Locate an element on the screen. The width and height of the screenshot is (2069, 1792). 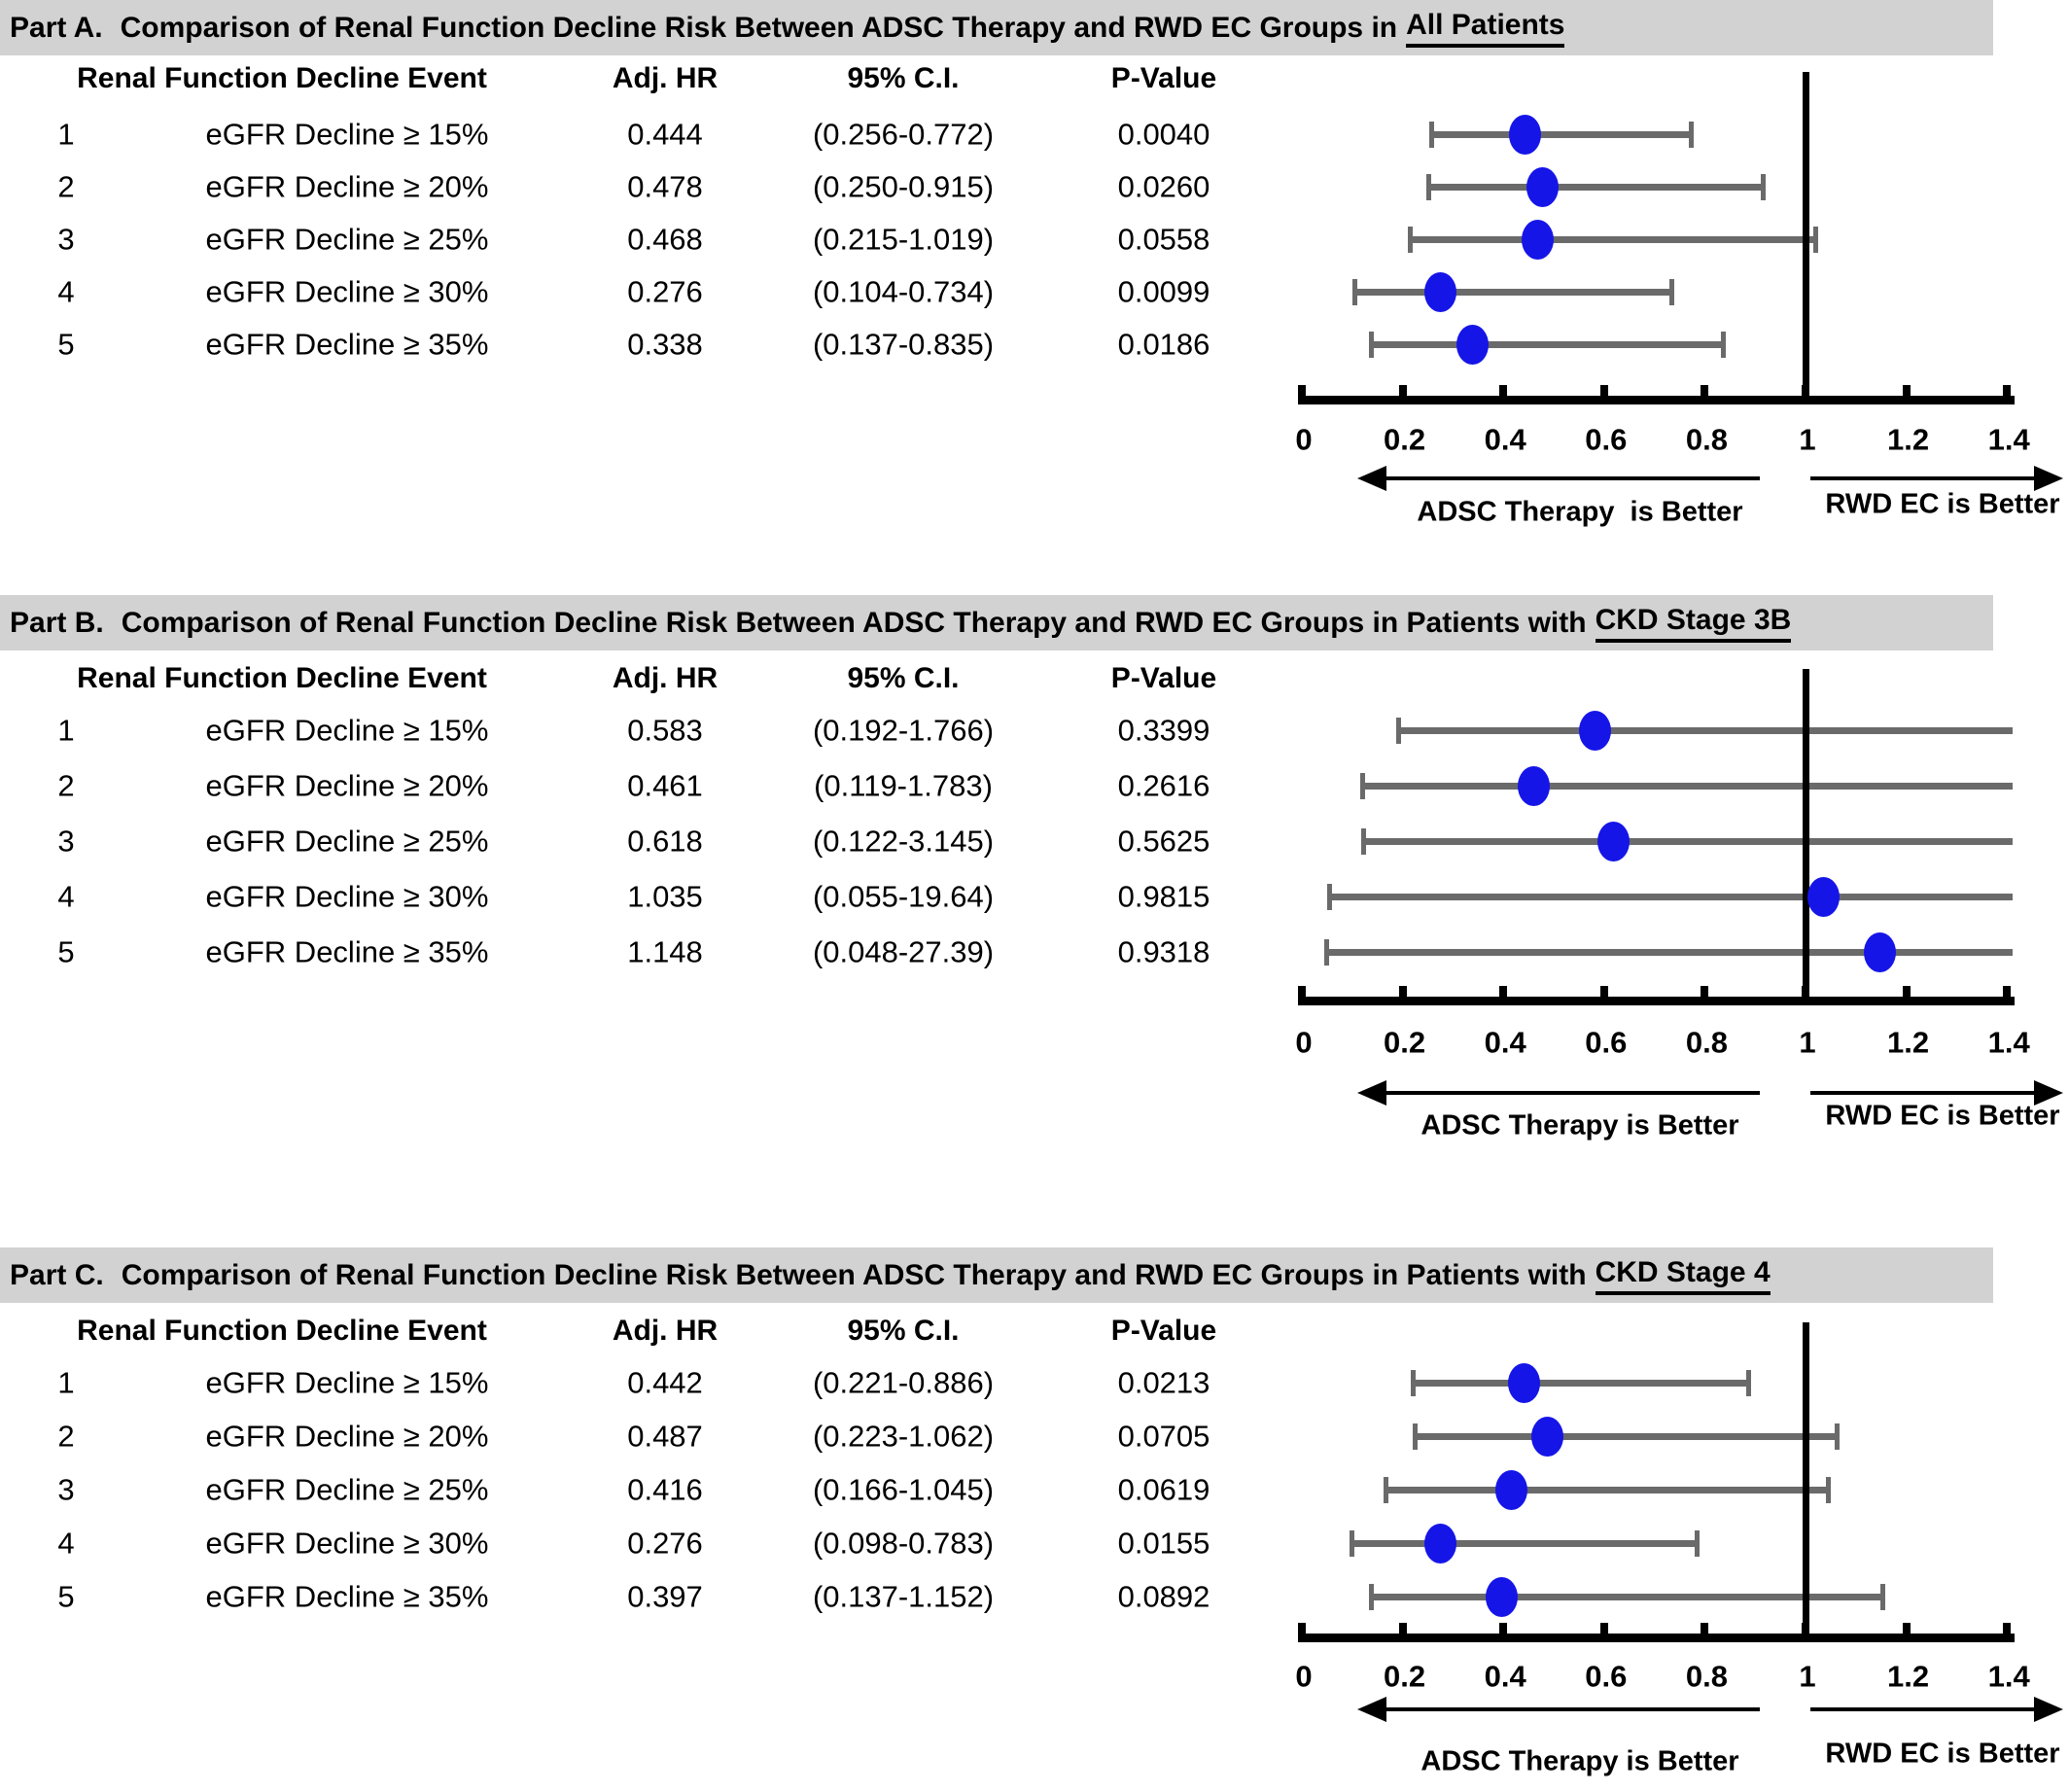
p-cell: 0.0040 is located at coordinates (1163, 134).